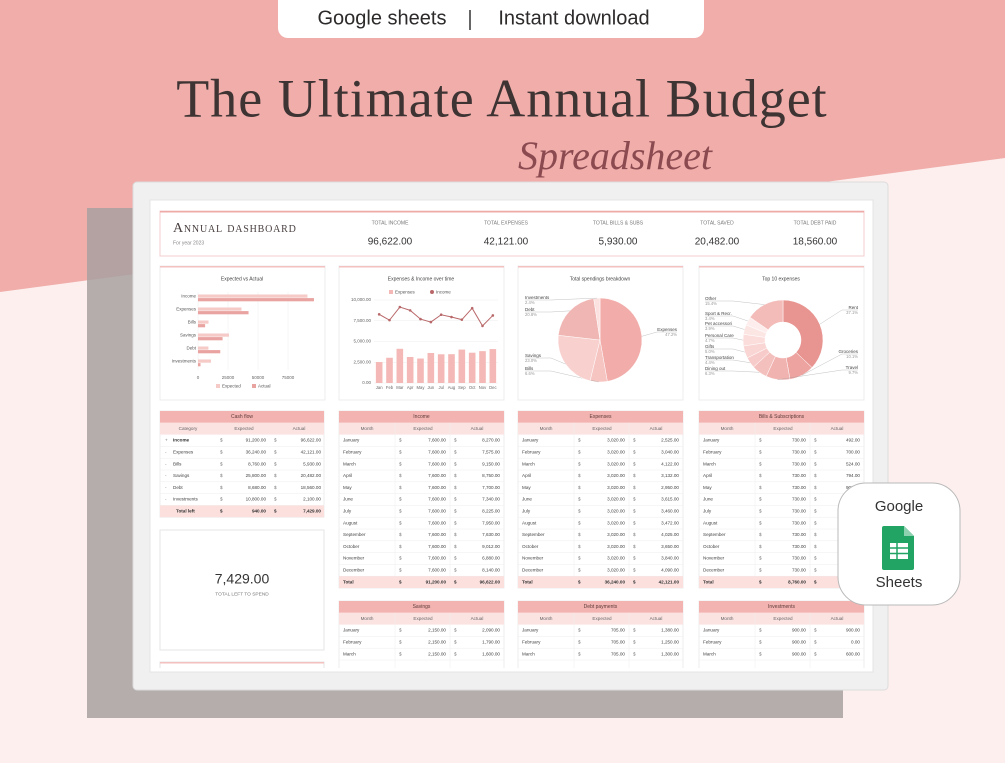 The image size is (1005, 763). Describe the element at coordinates (491, 475) in the screenshot. I see `cell-value: 8,750.00` at that location.